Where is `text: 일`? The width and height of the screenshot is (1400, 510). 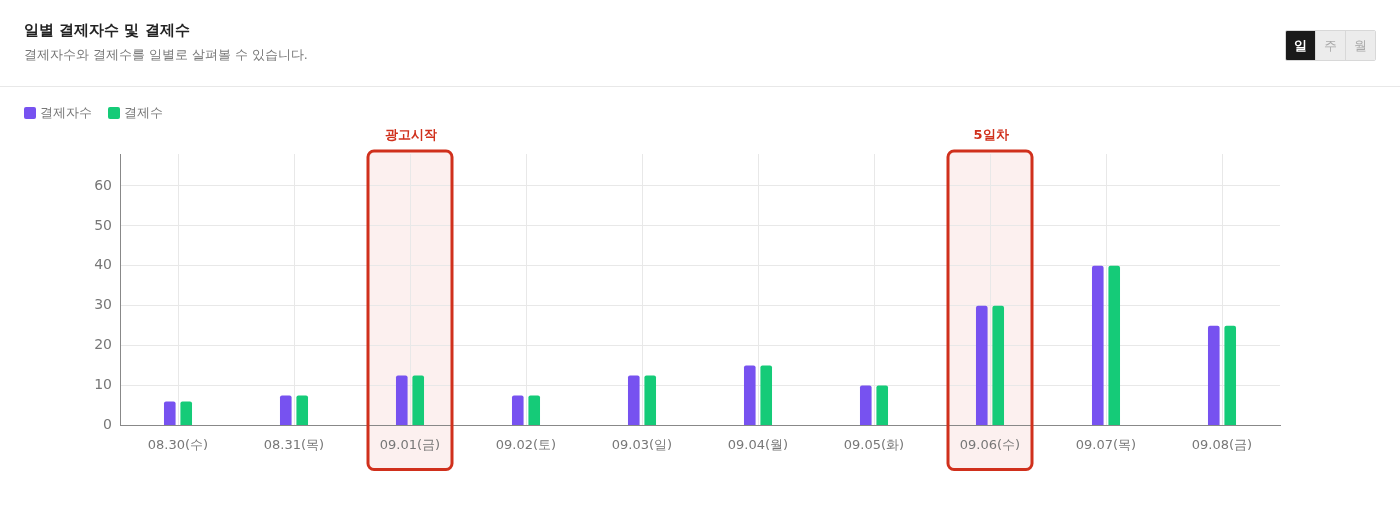 text: 일 is located at coordinates (1300, 45).